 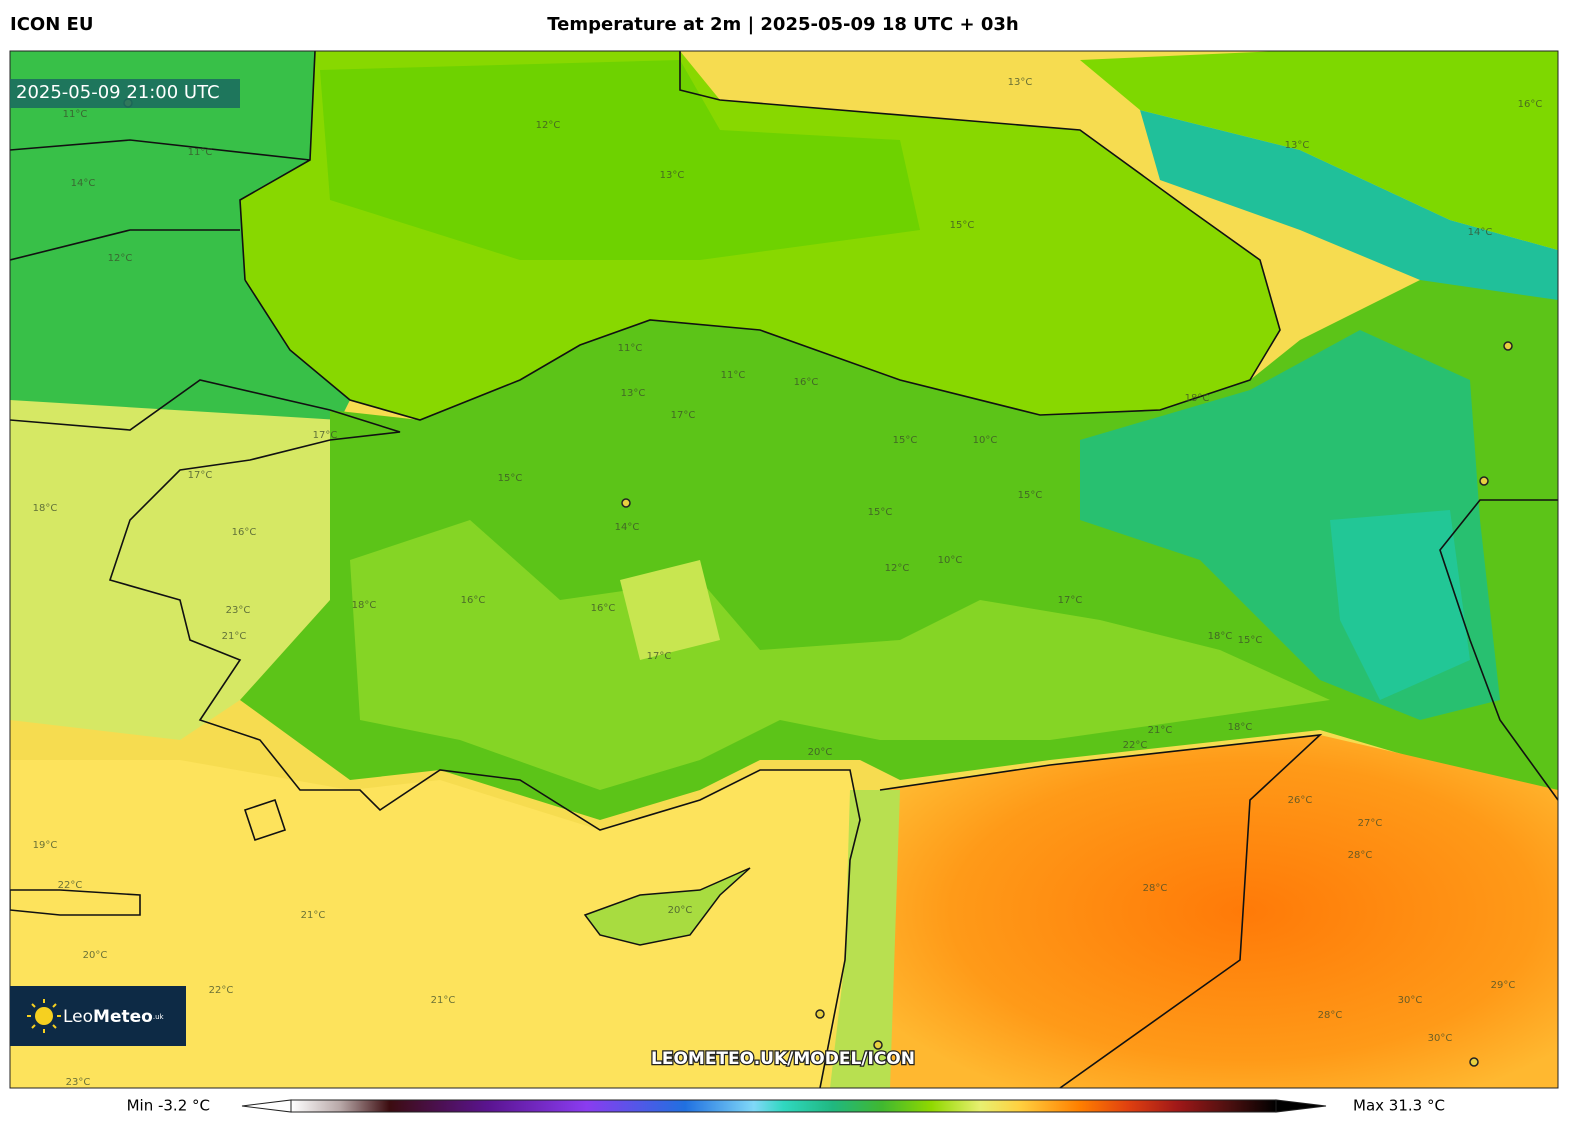 I want to click on contour-label: 19°C, so click(x=45, y=845).